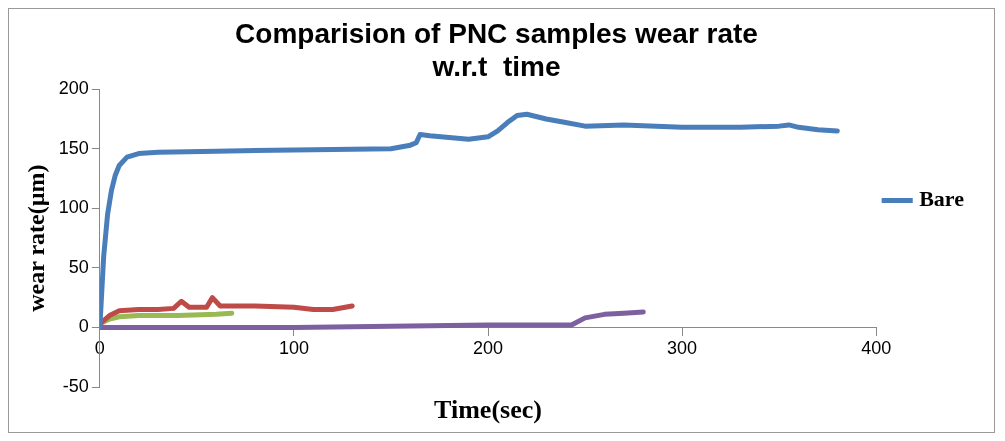 The width and height of the screenshot is (1005, 441). Describe the element at coordinates (75, 385) in the screenshot. I see `y-tick-label: -50` at that location.